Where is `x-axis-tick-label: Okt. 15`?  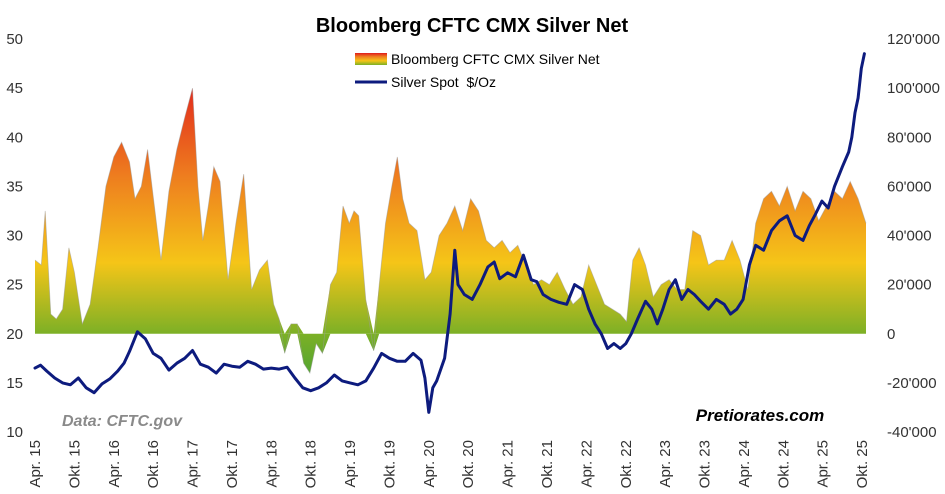 x-axis-tick-label: Okt. 15 is located at coordinates (74, 464).